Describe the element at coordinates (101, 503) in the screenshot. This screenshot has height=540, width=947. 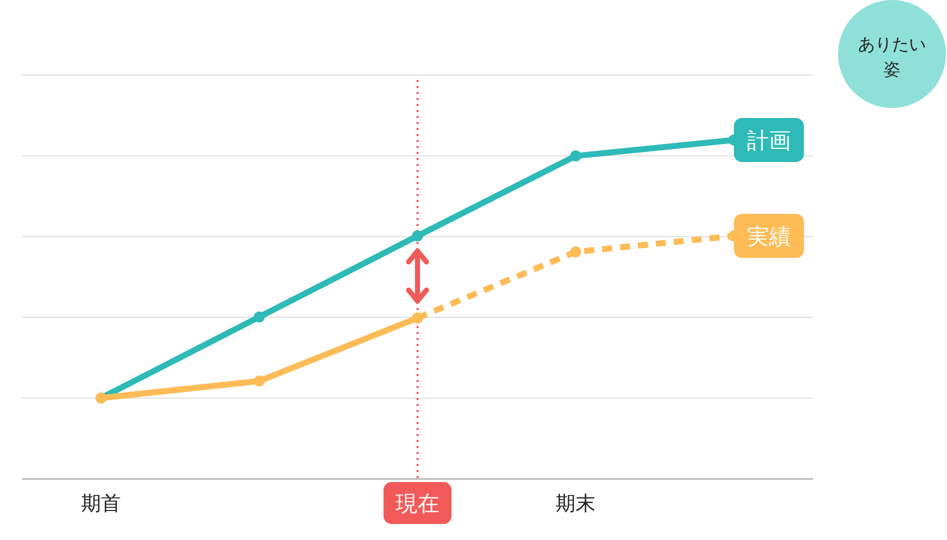
I see `x-tick-label: 期首` at that location.